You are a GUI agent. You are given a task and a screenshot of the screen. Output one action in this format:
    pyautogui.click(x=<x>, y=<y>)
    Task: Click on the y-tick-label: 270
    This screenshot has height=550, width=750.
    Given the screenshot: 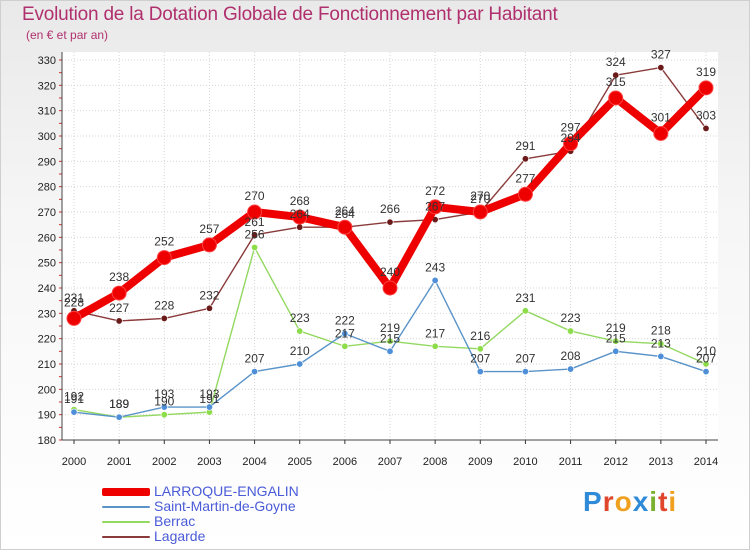 What is the action you would take?
    pyautogui.click(x=47, y=213)
    